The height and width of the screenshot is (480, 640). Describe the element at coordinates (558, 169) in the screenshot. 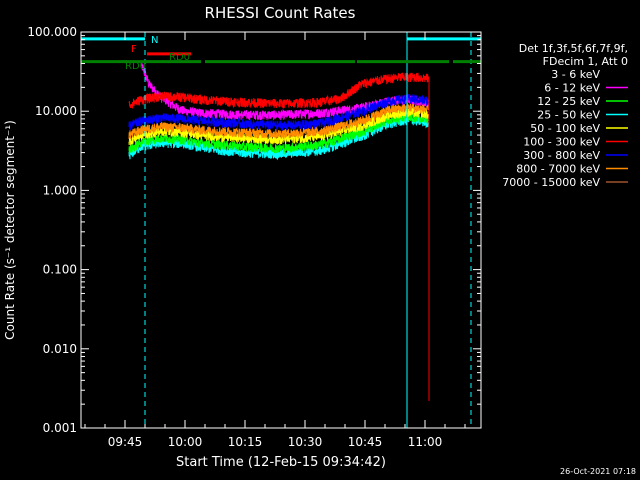

I see `legend-entry-7: 800 - 7000 keV` at that location.